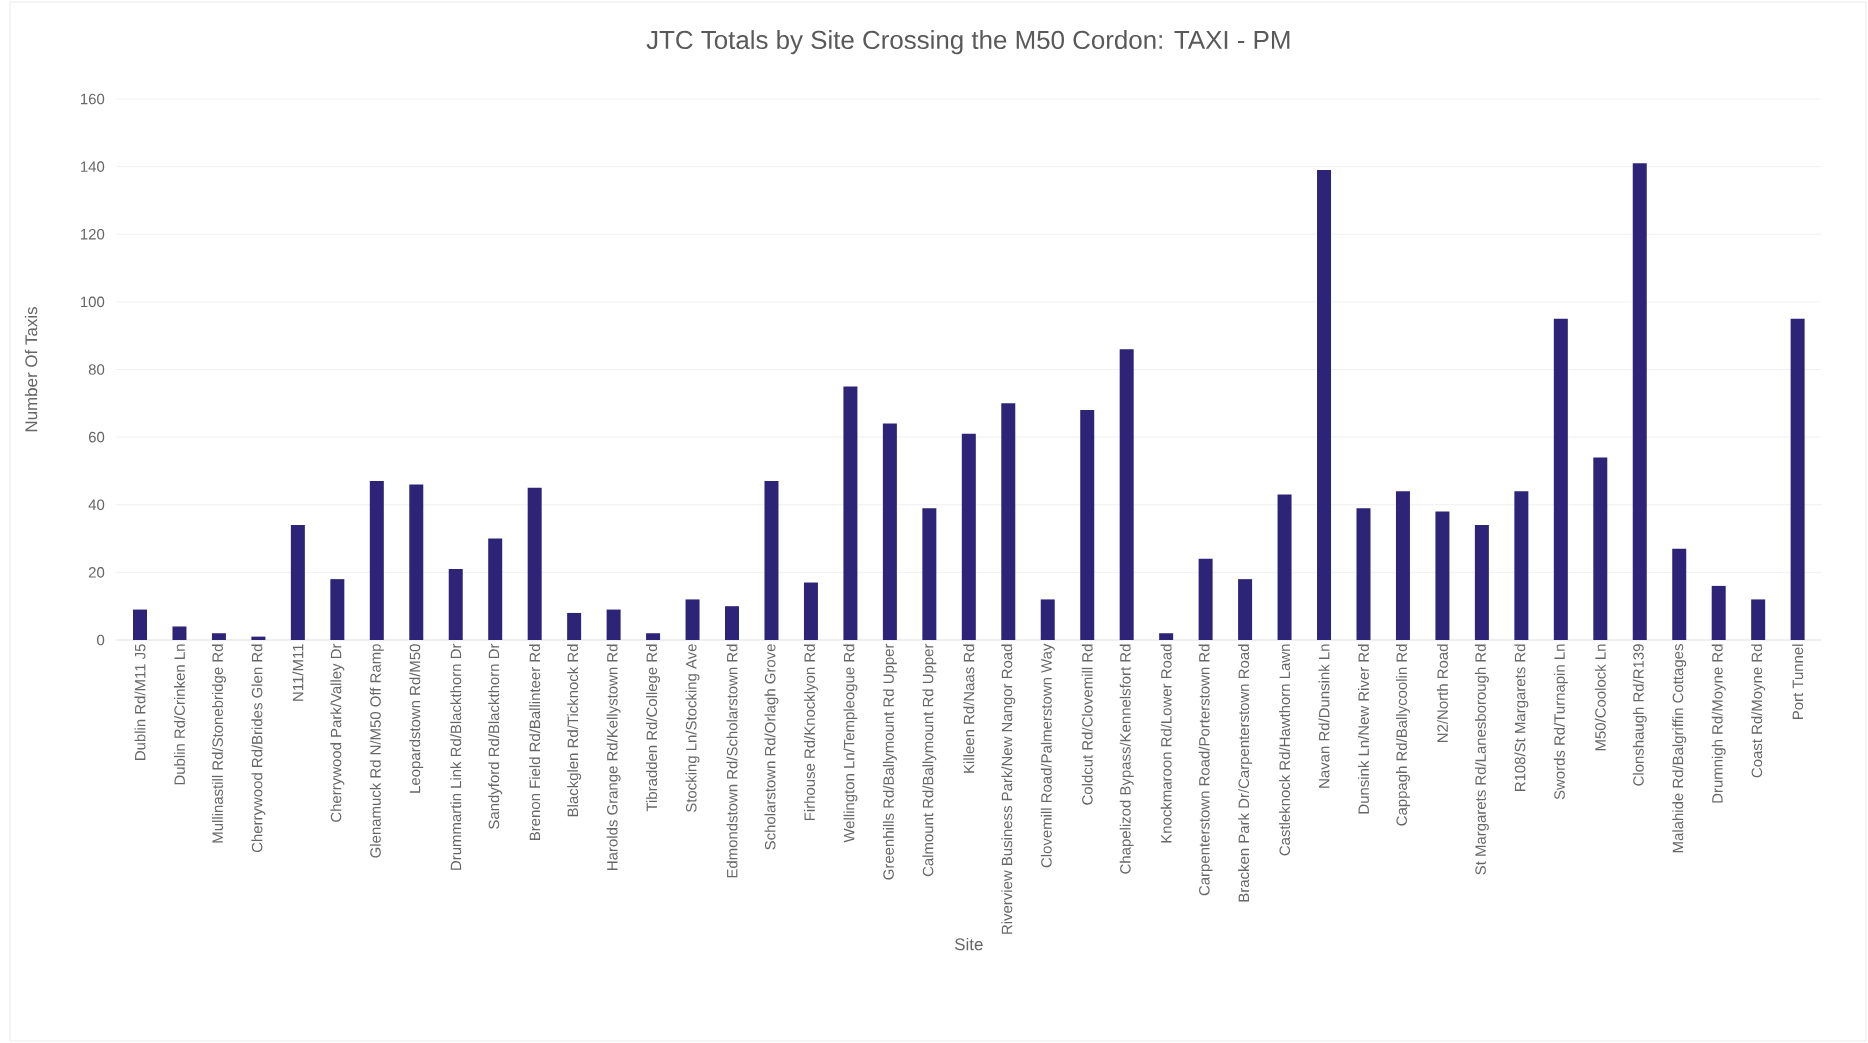 The width and height of the screenshot is (1868, 1043). What do you see at coordinates (1758, 711) in the screenshot?
I see `x-tick-label: Coast Rd/Moyne Rd` at bounding box center [1758, 711].